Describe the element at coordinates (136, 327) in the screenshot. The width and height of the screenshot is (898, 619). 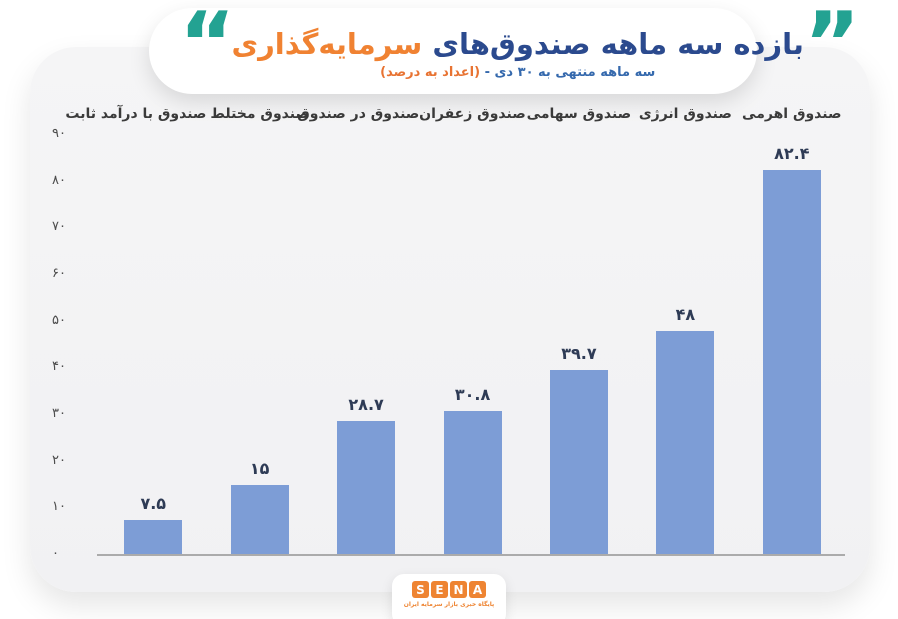
I see `bar-column: صندوق با درآمد ثابت ۷.۵` at that location.